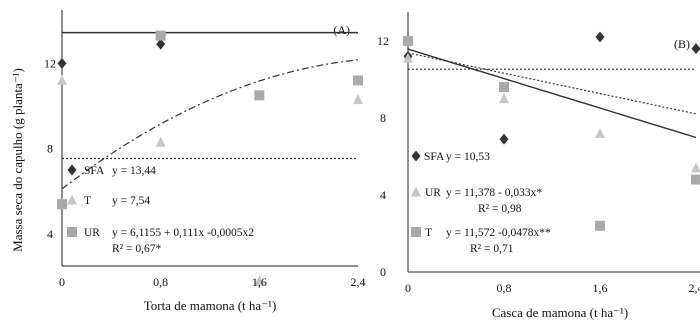  What do you see at coordinates (210, 305) in the screenshot?
I see `panel-a-x-axis-title: Torta de mamona (t ha⁻¹)` at bounding box center [210, 305].